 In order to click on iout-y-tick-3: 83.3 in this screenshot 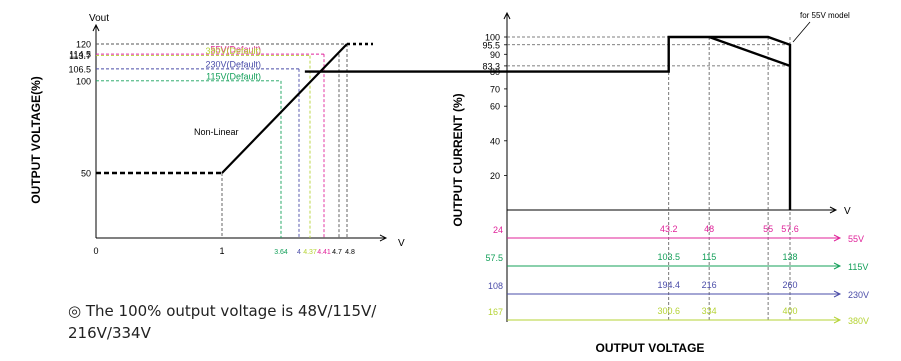, I will do `click(491, 66)`.